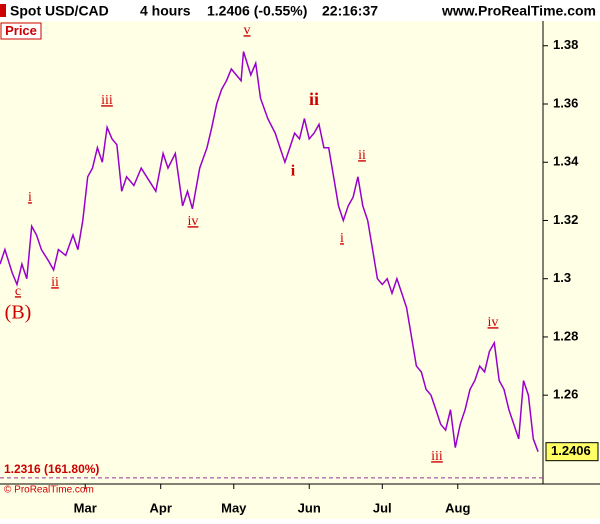  I want to click on y-tick-label: 1.28, so click(565, 335).